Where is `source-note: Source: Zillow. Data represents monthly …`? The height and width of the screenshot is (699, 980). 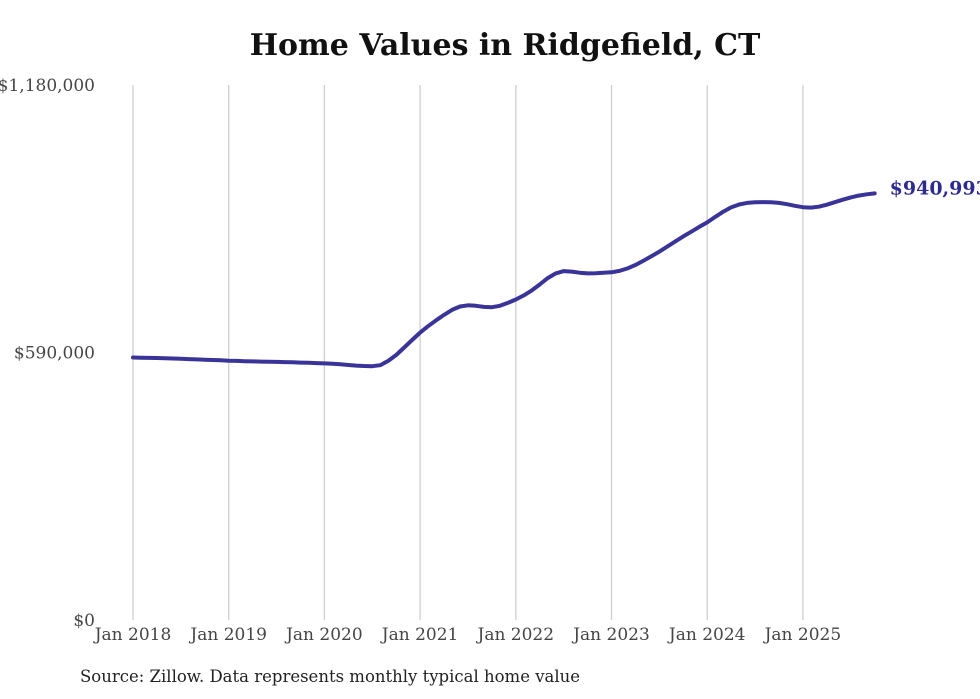 source-note: Source: Zillow. Data represents monthly … is located at coordinates (330, 676).